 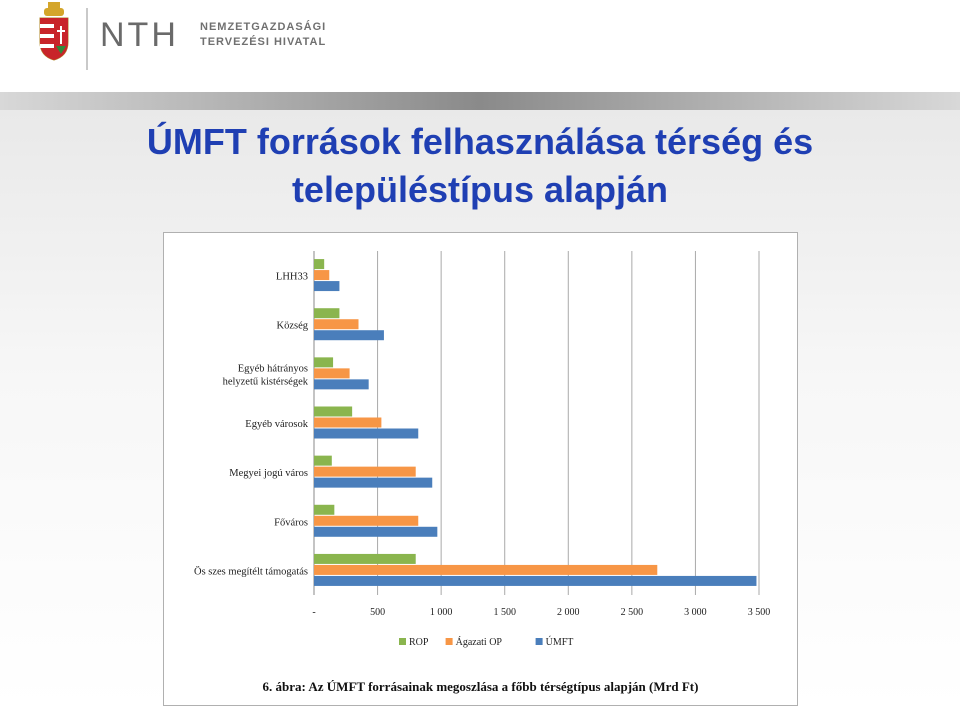 I want to click on x-tick-label: 500, so click(x=377, y=612).